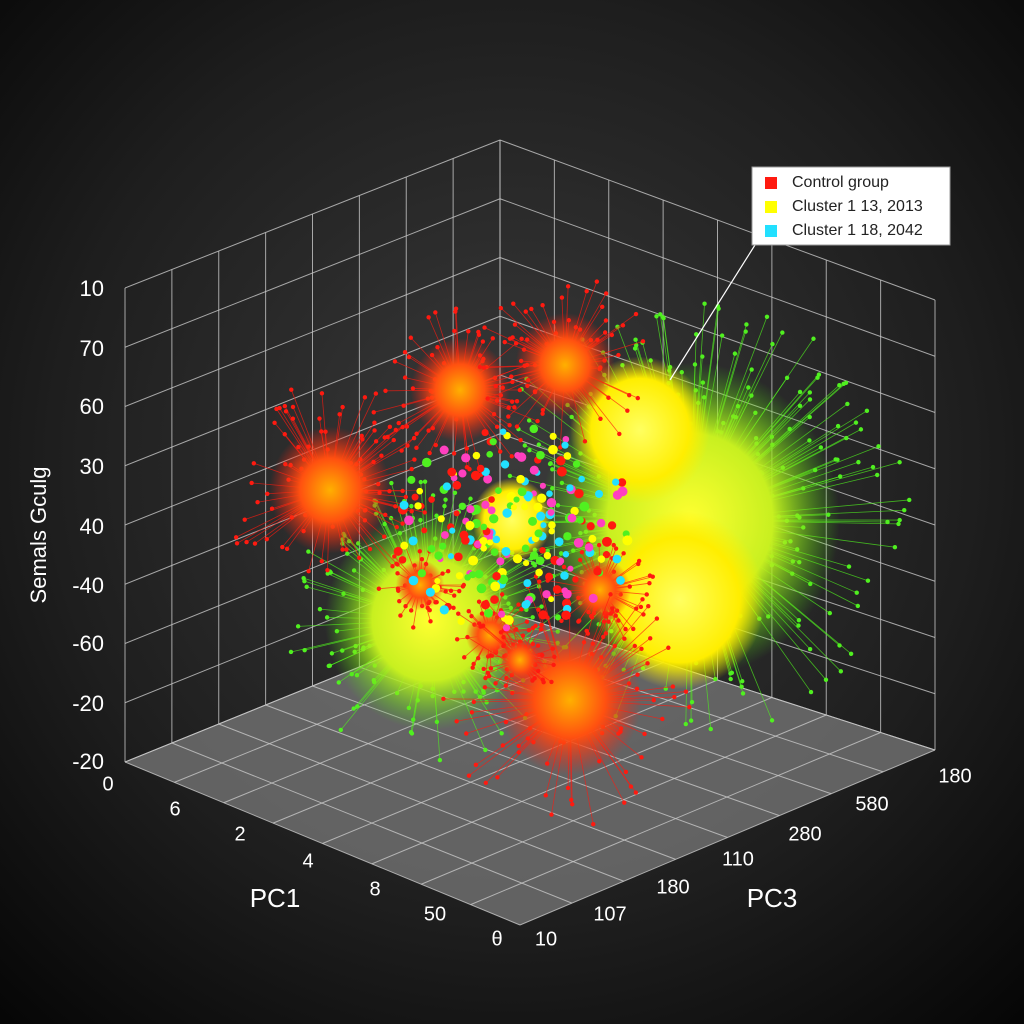 The height and width of the screenshot is (1024, 1024). I want to click on y-tick-label: 180, so click(954, 776).